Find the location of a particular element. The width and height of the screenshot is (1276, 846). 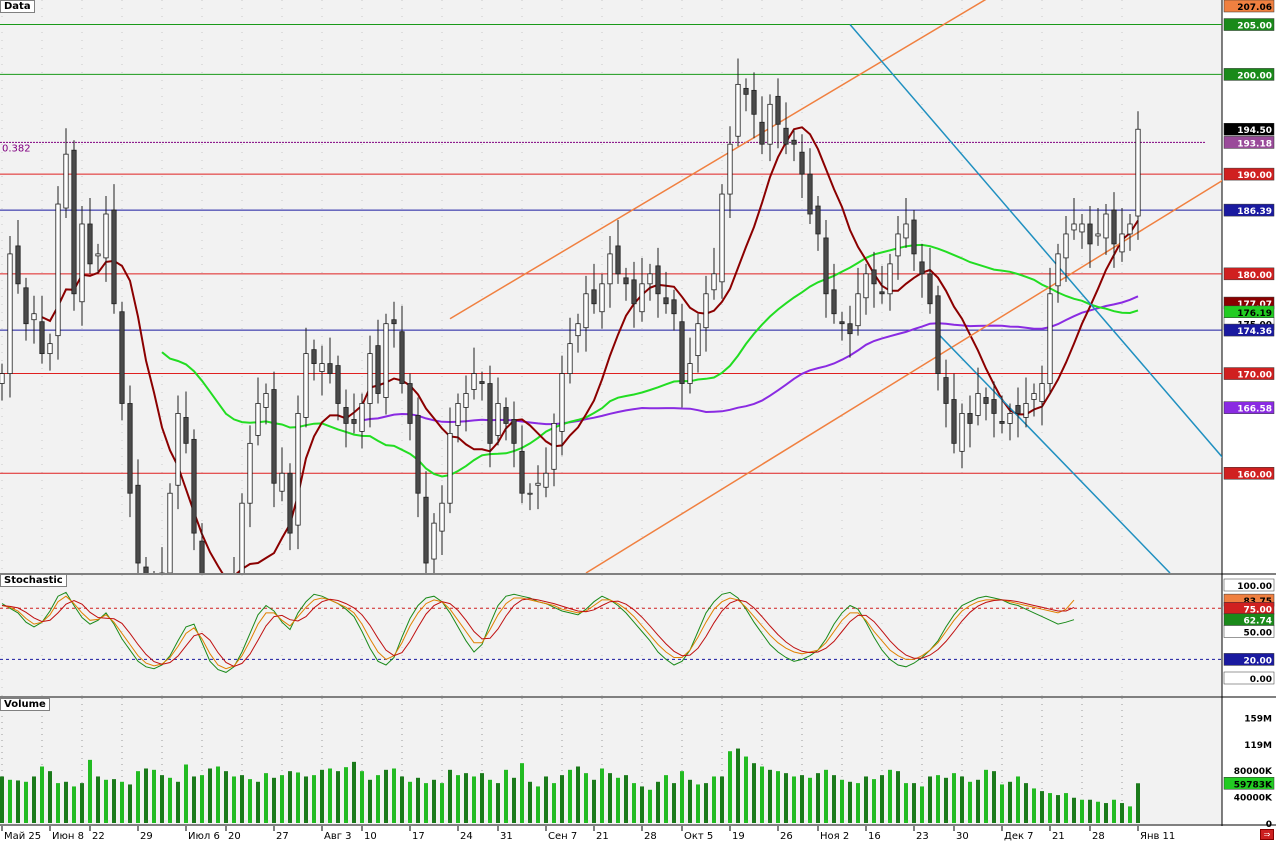

down-channel-lower-line is located at coordinates (1054, 453).